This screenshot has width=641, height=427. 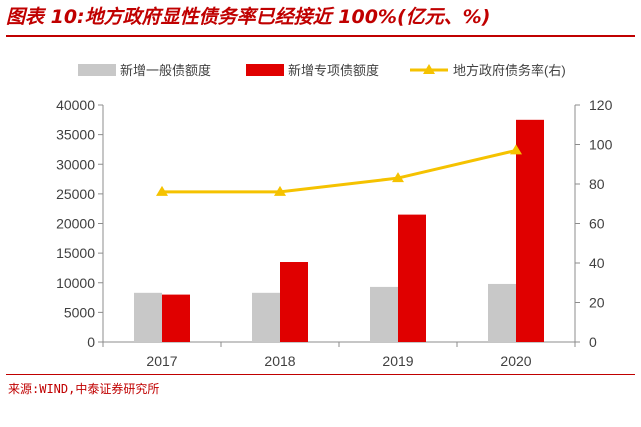 What do you see at coordinates (339, 171) in the screenshot?
I see `debt-ratio-line` at bounding box center [339, 171].